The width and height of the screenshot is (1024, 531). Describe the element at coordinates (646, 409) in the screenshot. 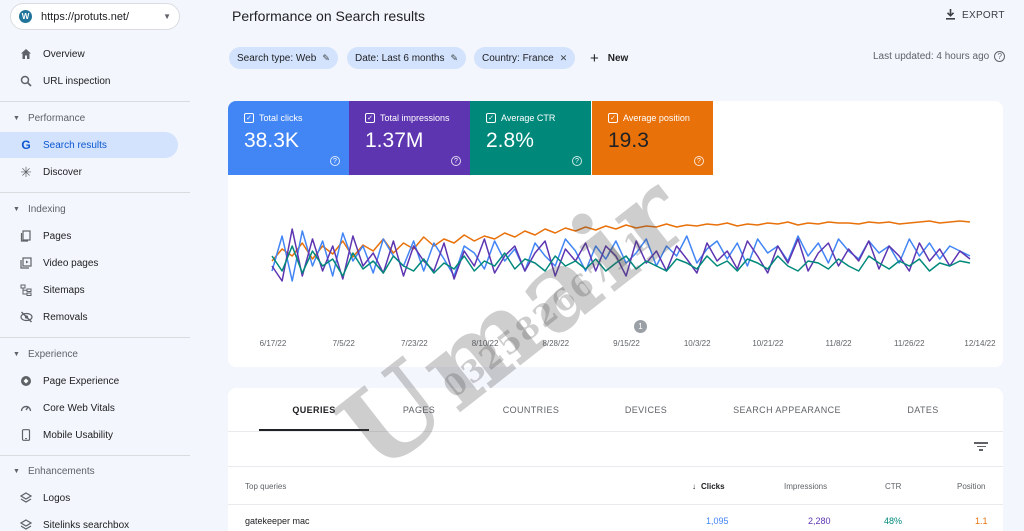

I see `tab-devices: DEVICES` at that location.